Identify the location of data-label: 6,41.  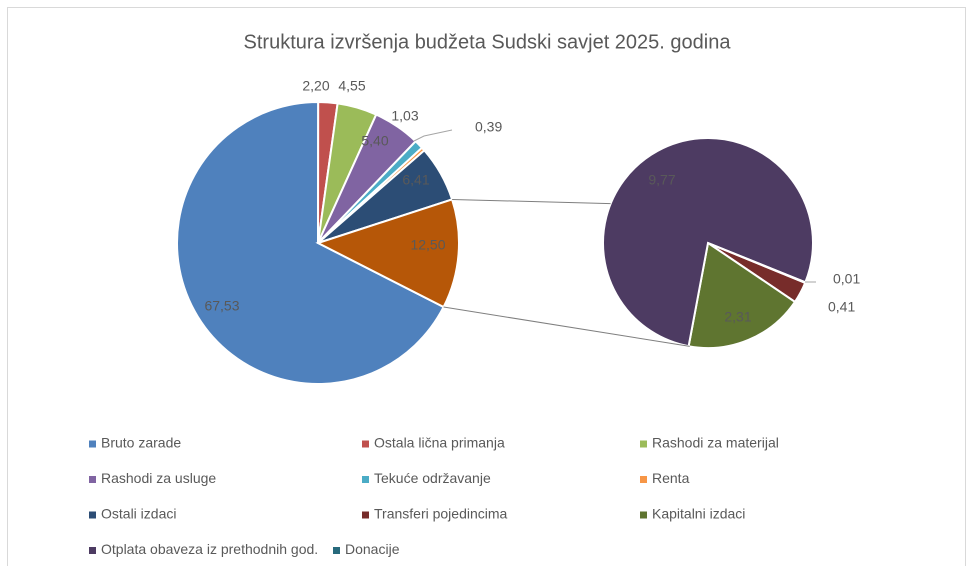
(415, 180).